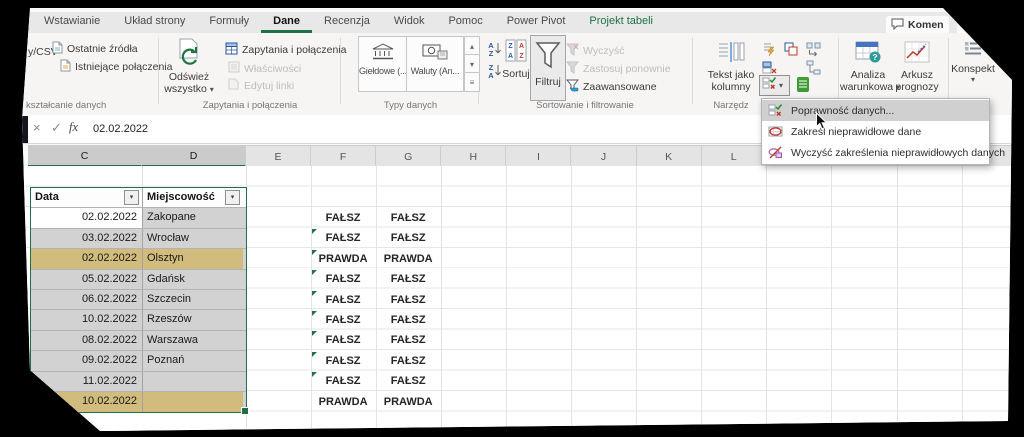  What do you see at coordinates (734, 156) in the screenshot?
I see `column-header-l: L` at bounding box center [734, 156].